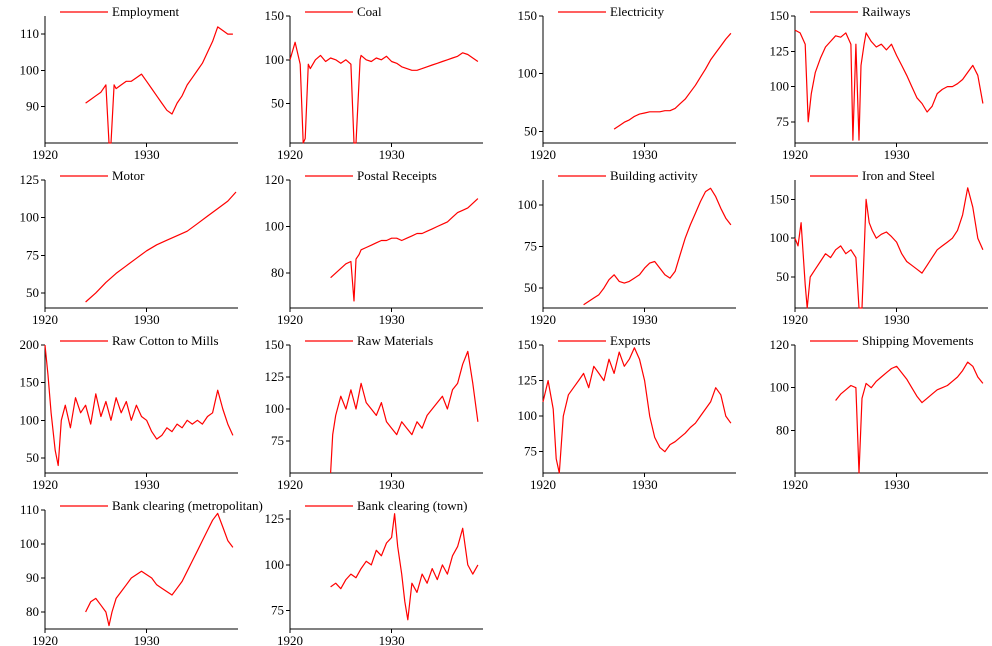 The image size is (992, 646). I want to click on legend-label: Building activity, so click(654, 175).